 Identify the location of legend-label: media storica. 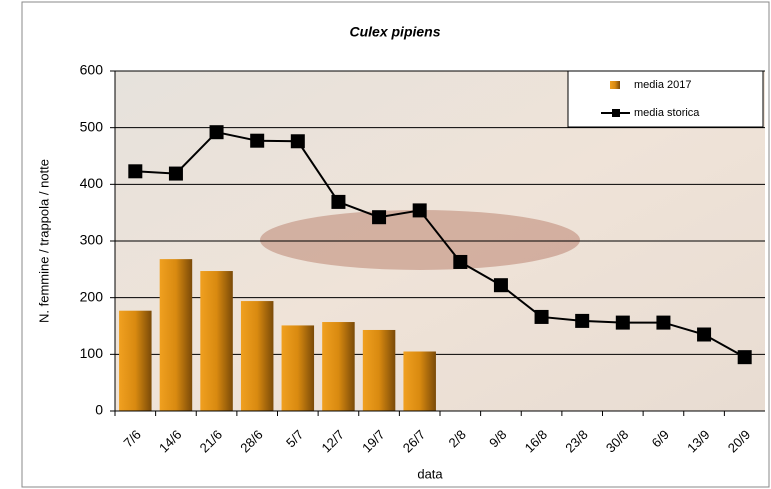
(667, 113).